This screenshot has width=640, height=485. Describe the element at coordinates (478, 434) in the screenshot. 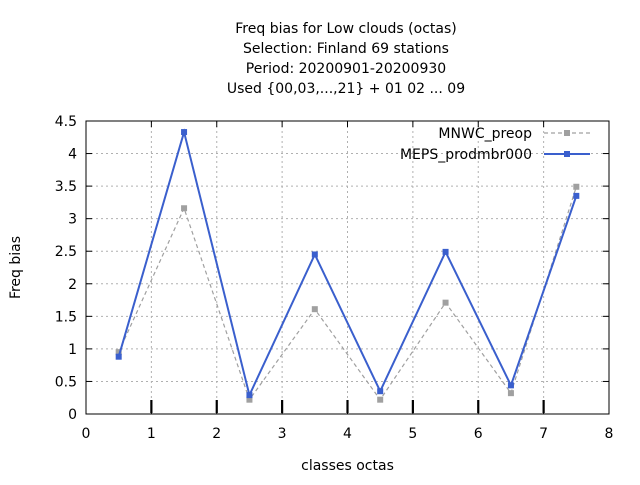

I see `x-tick-label: 6` at that location.